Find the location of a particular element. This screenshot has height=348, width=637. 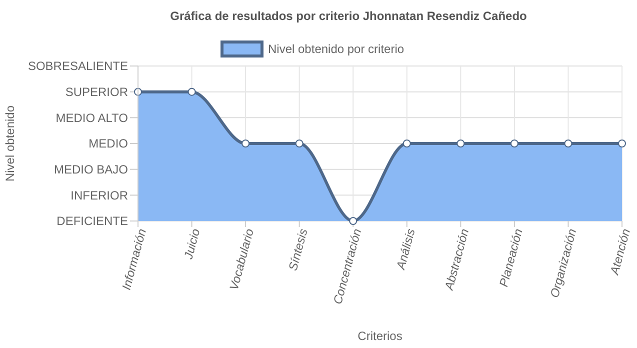

category-label: INFERIOR is located at coordinates (99, 195).